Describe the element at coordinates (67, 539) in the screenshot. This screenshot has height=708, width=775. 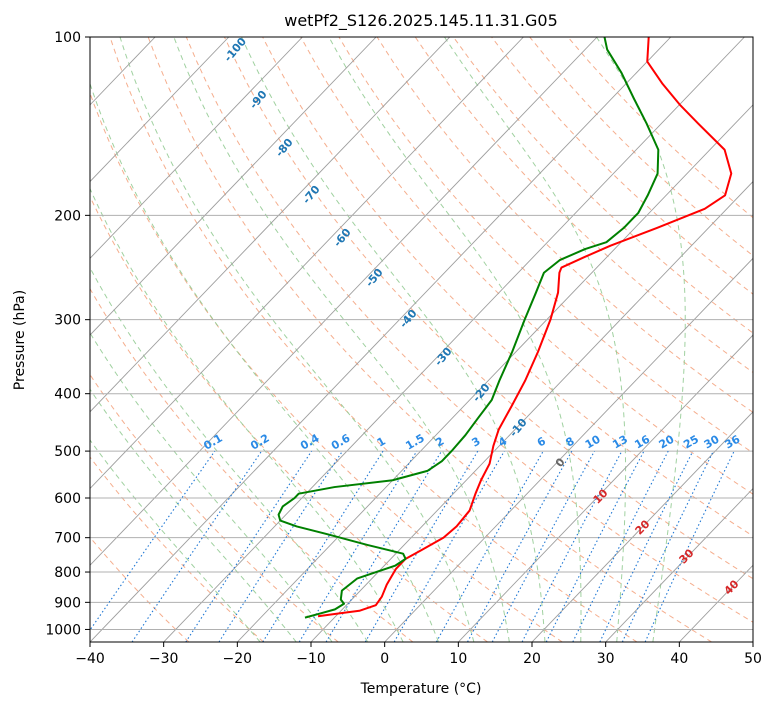
I see `y-tick-label: 700` at that location.